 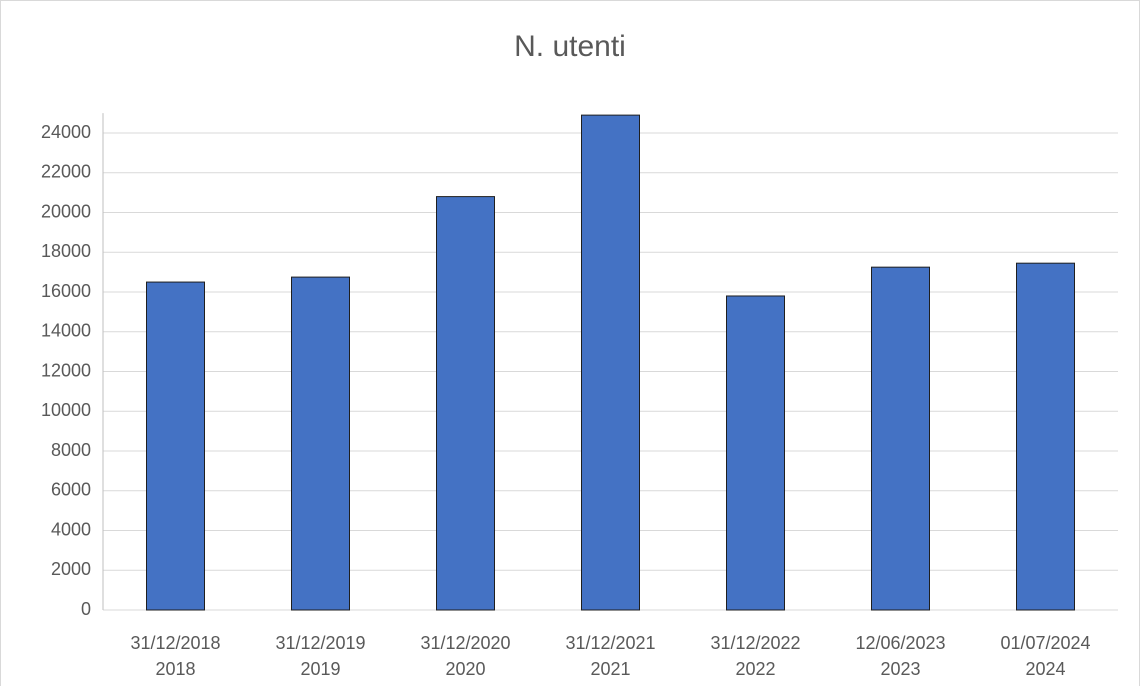 I want to click on x-tick-label: 31/12/2021, so click(x=610, y=643).